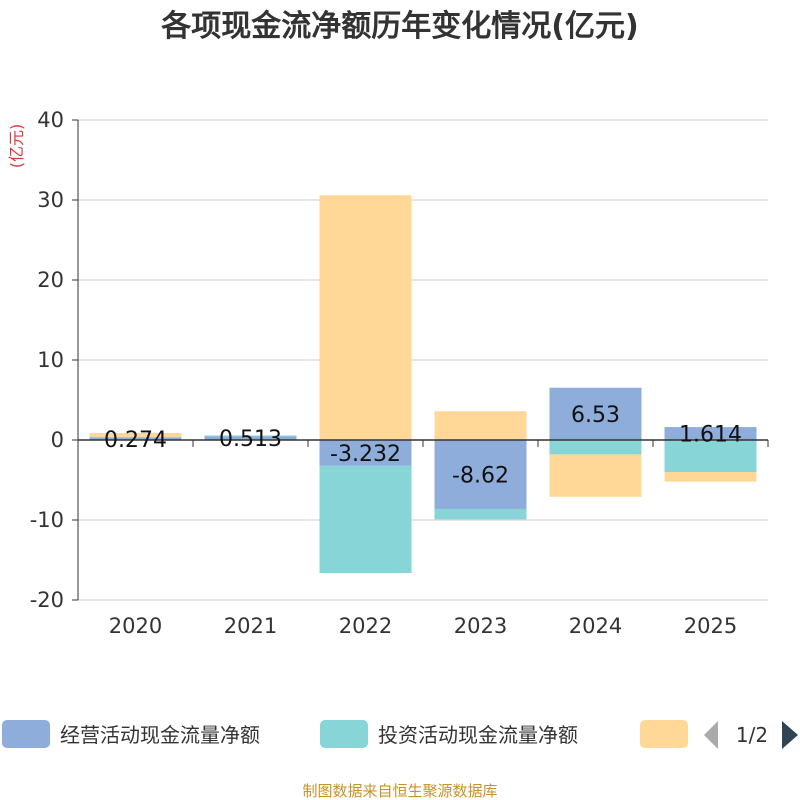 The width and height of the screenshot is (800, 800). What do you see at coordinates (478, 735) in the screenshot?
I see `legend-label-1: 投资活动现金流量净额` at bounding box center [478, 735].